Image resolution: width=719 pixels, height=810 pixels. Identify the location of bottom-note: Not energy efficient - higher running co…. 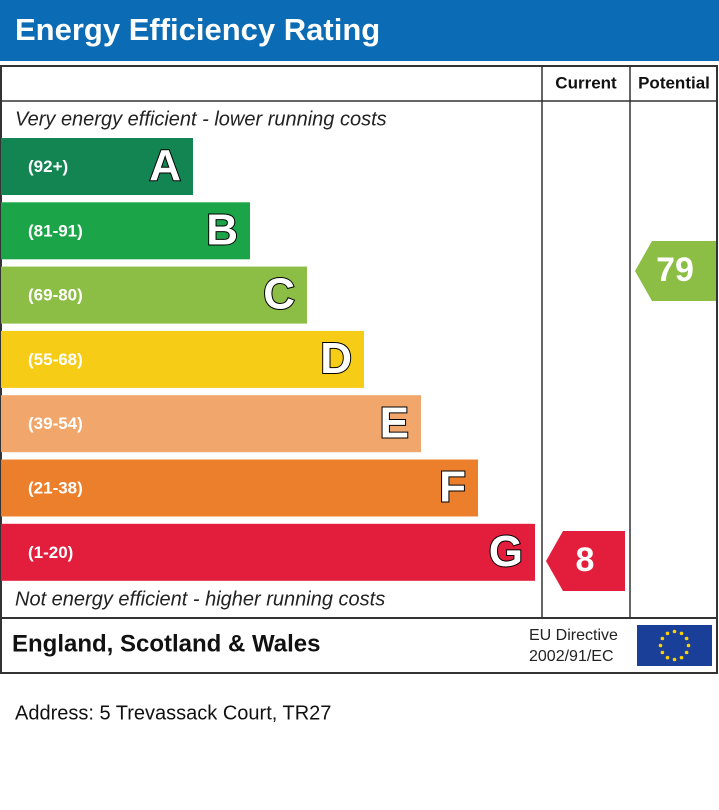
(200, 599).